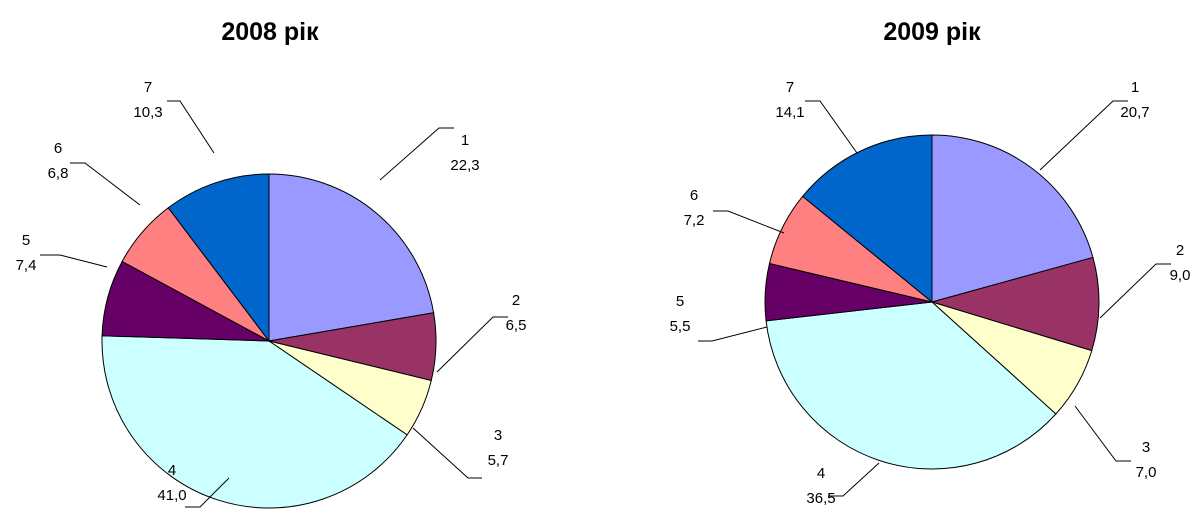  Describe the element at coordinates (932, 32) in the screenshot. I see `chart-title-2009: 2009 рік` at that location.